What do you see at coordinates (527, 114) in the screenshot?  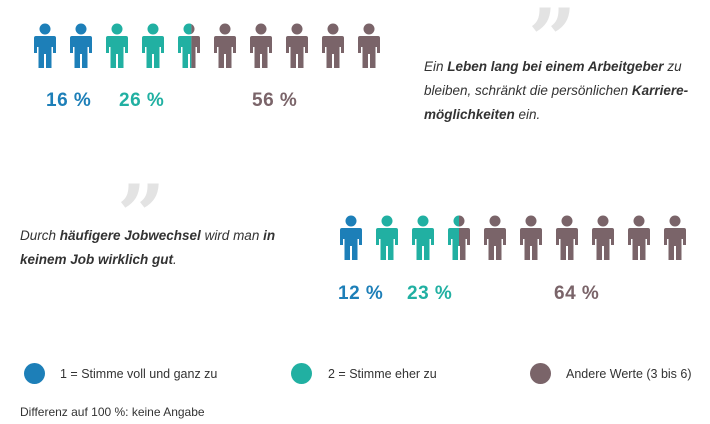 I see `quote-part: ein.` at bounding box center [527, 114].